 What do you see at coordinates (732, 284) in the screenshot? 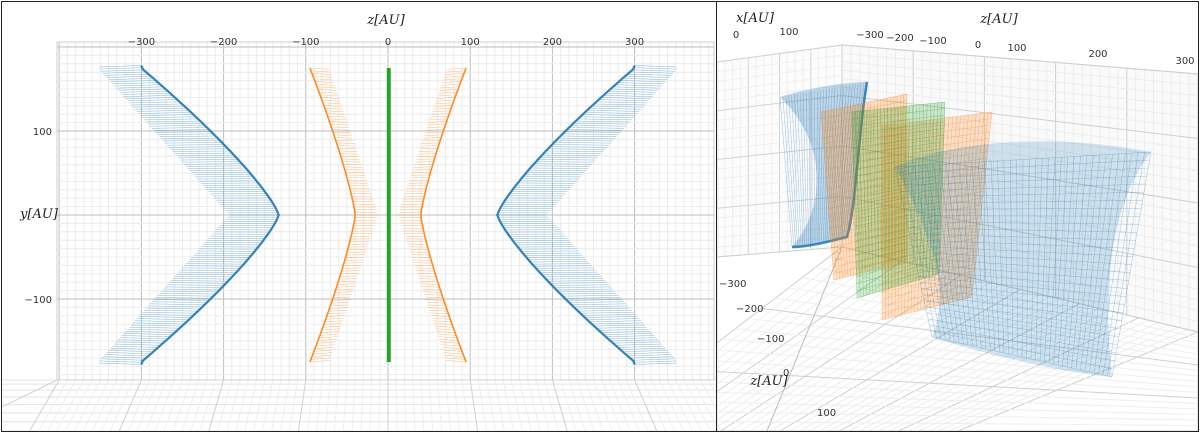
I see `front-z-tick: −300` at bounding box center [732, 284].